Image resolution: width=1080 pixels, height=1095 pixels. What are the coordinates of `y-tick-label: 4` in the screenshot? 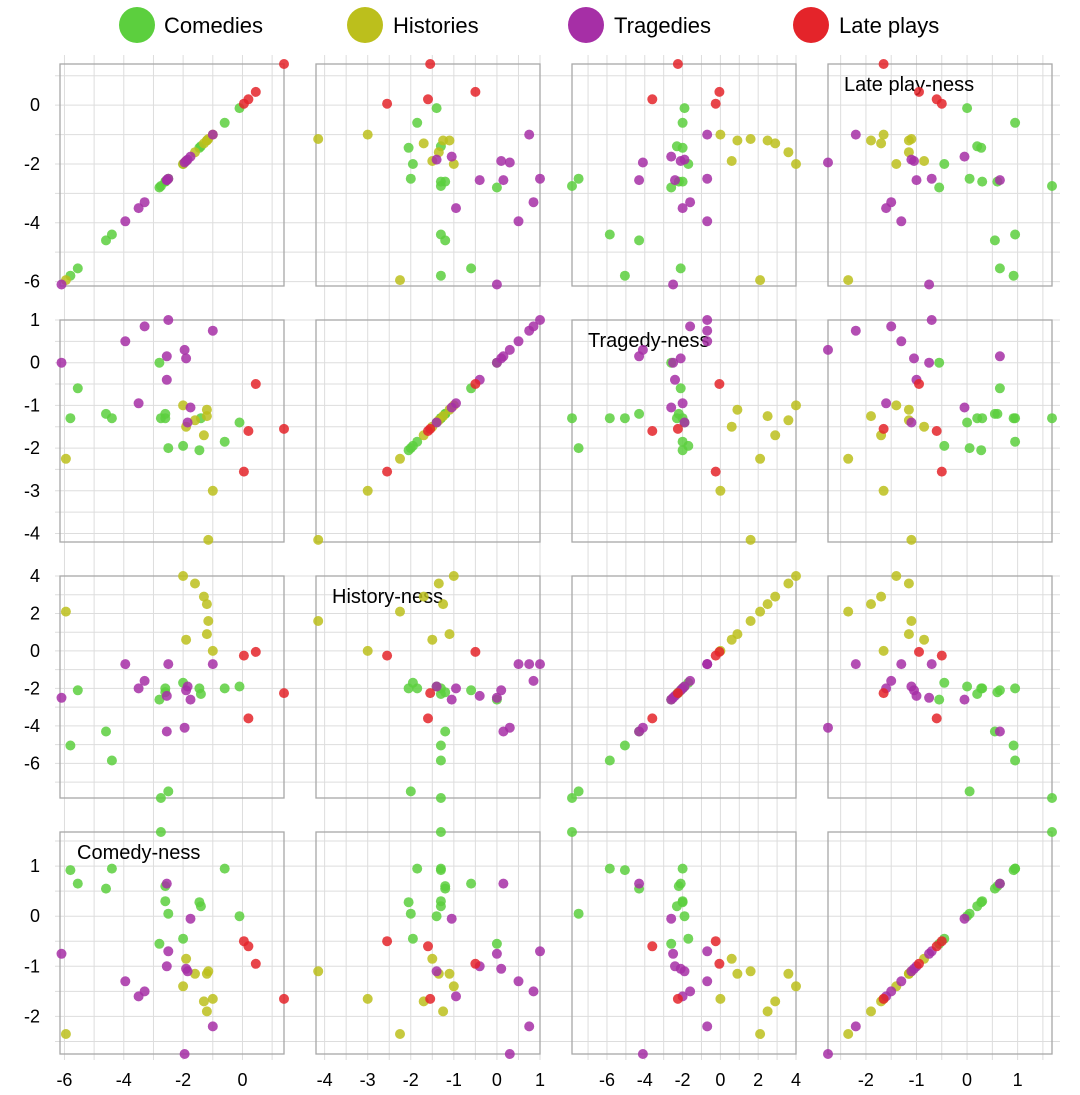 It's located at (35, 576).